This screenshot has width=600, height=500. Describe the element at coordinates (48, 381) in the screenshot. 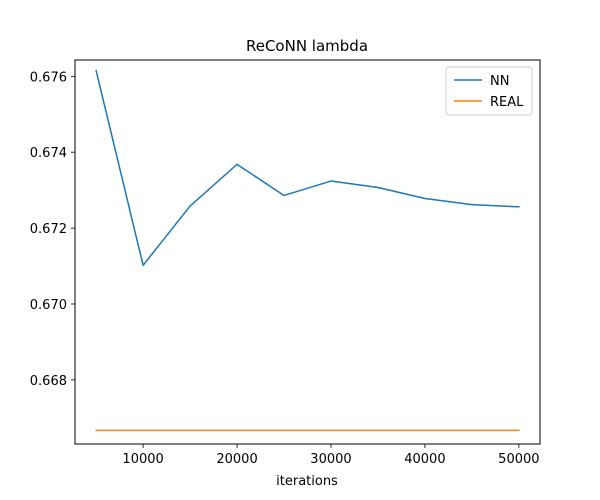

I see `y-tick-label: 0.668` at that location.